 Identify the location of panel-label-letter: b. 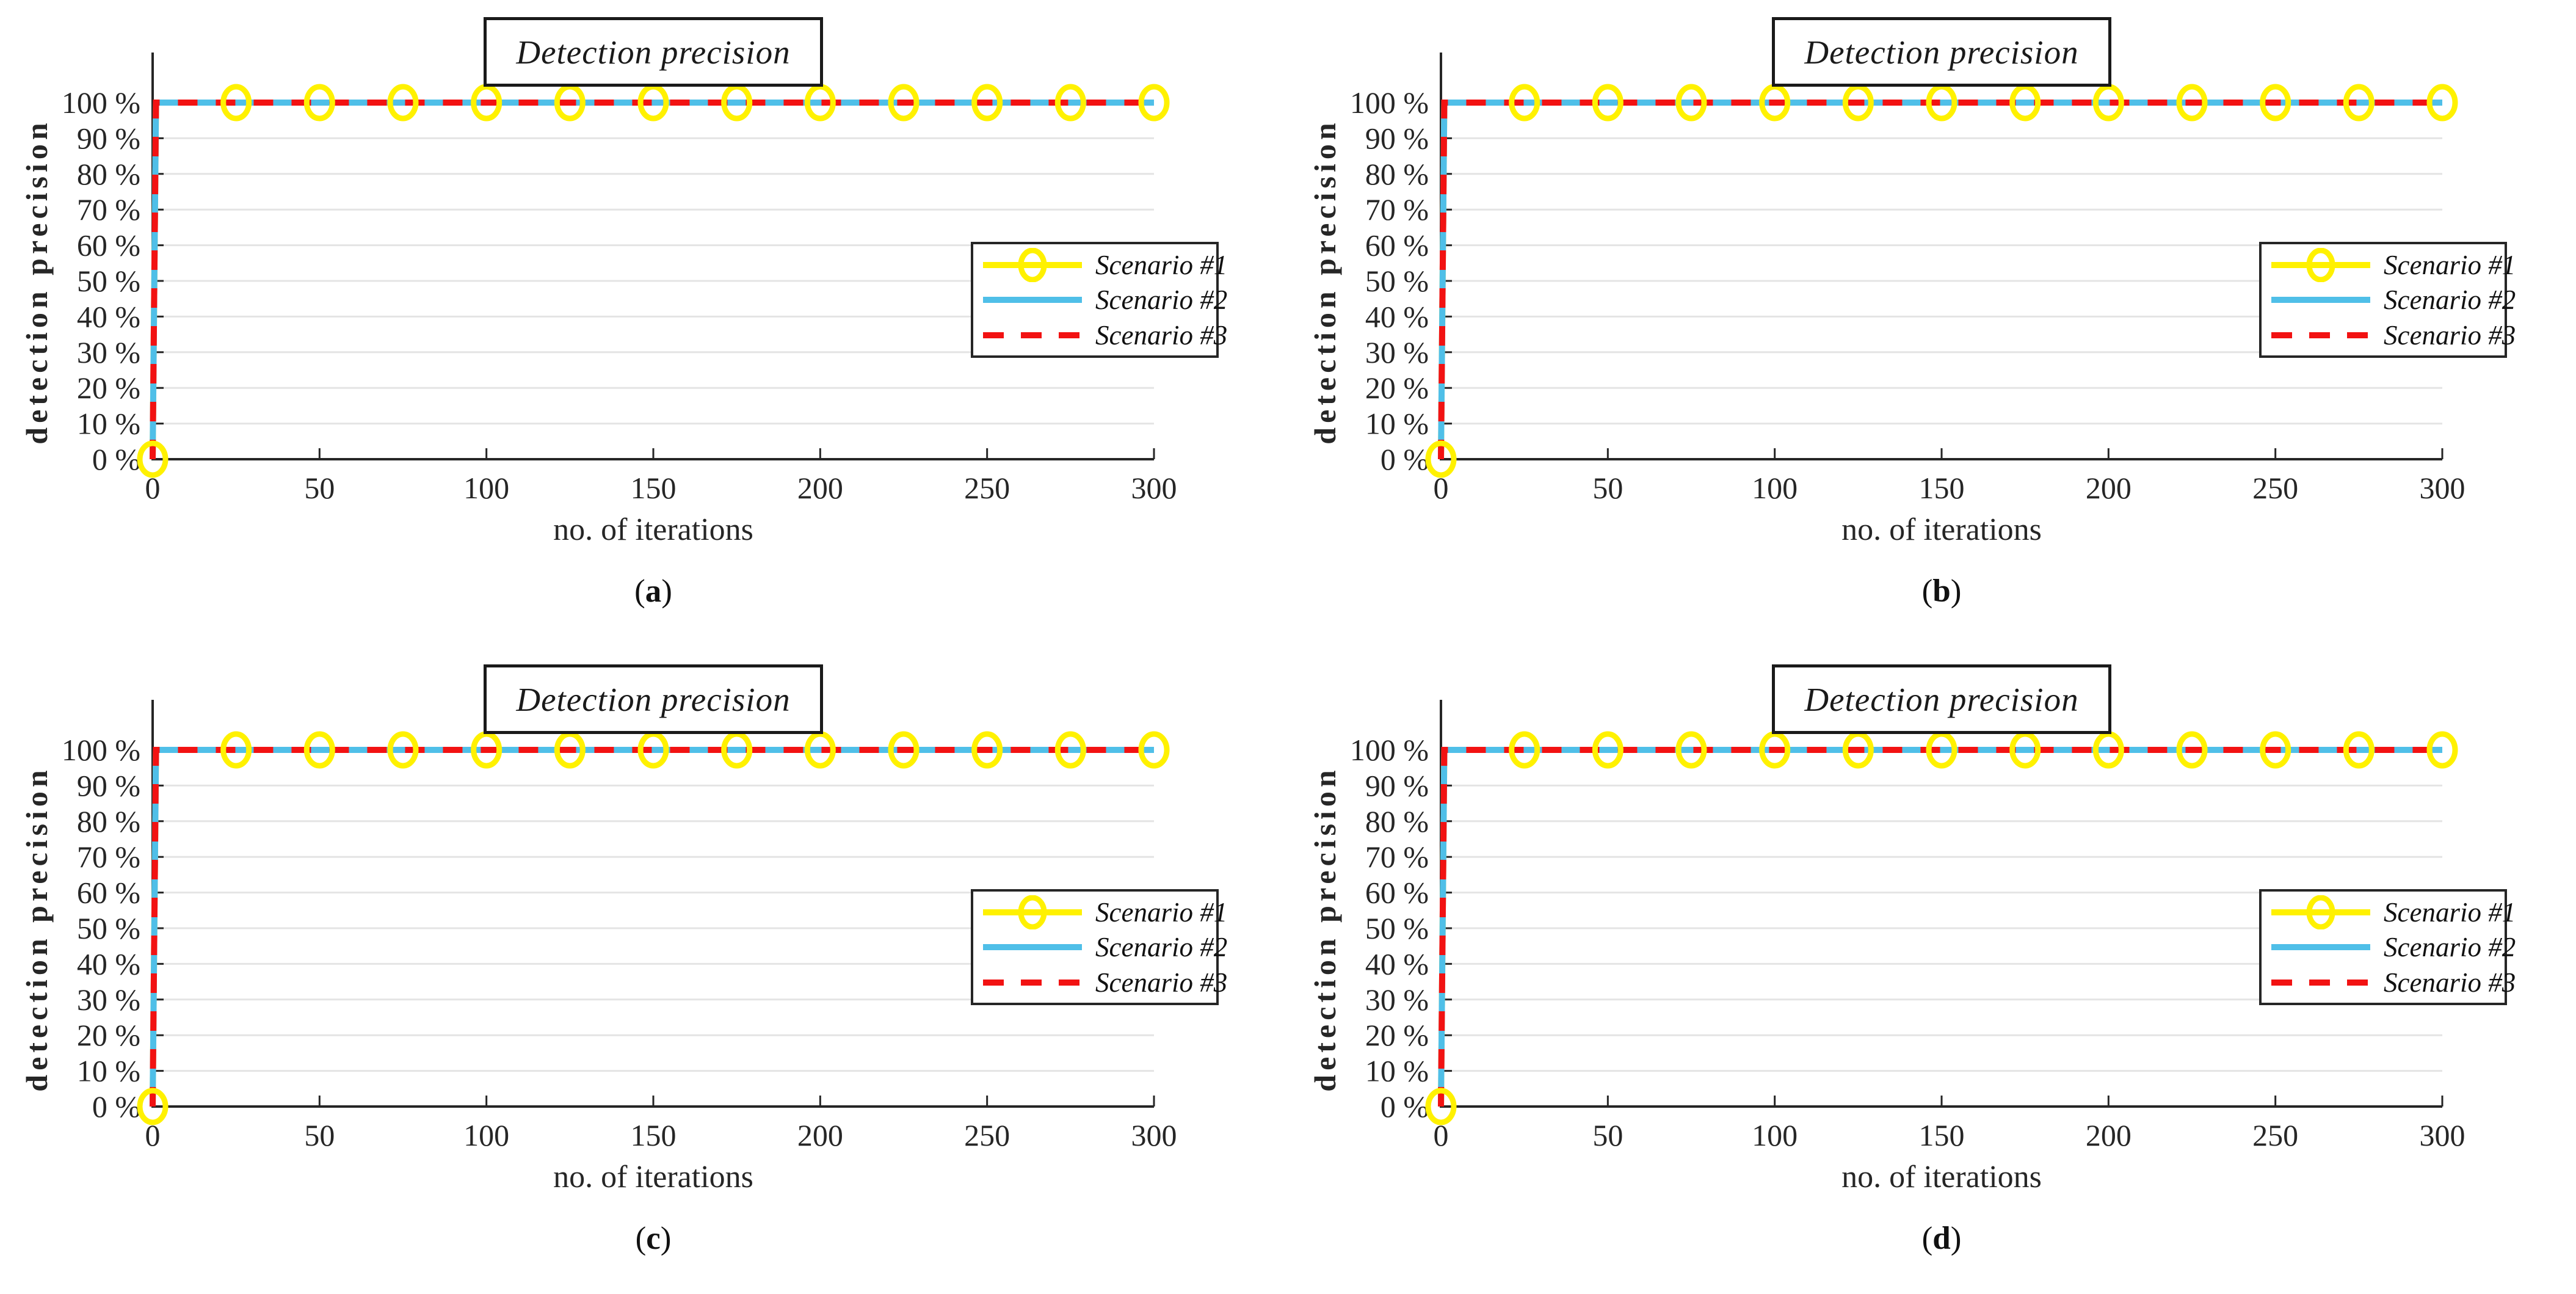
(1941, 591).